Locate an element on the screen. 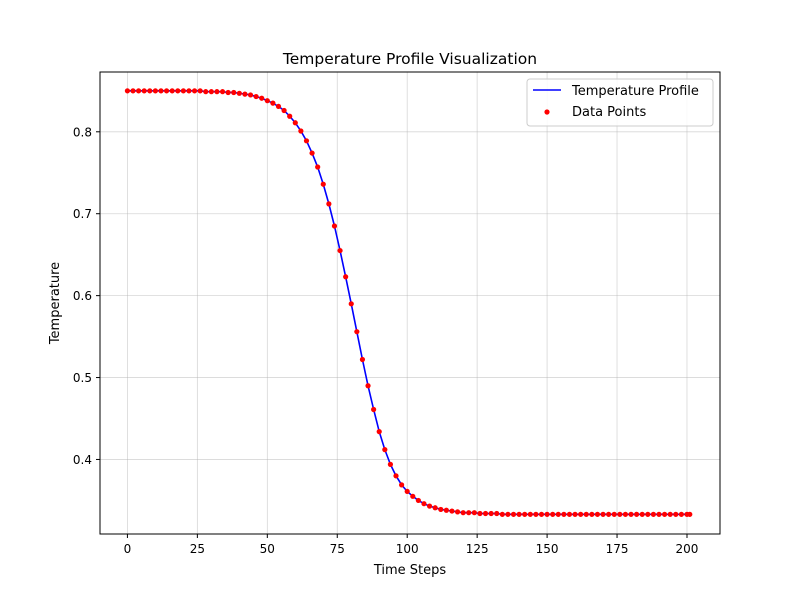 The width and height of the screenshot is (800, 600). y-tick-label: 0.8 is located at coordinates (82, 132).